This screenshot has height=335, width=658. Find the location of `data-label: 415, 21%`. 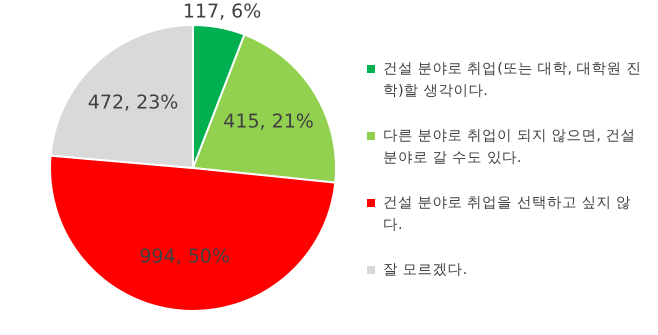

data-label: 415, 21% is located at coordinates (268, 121).